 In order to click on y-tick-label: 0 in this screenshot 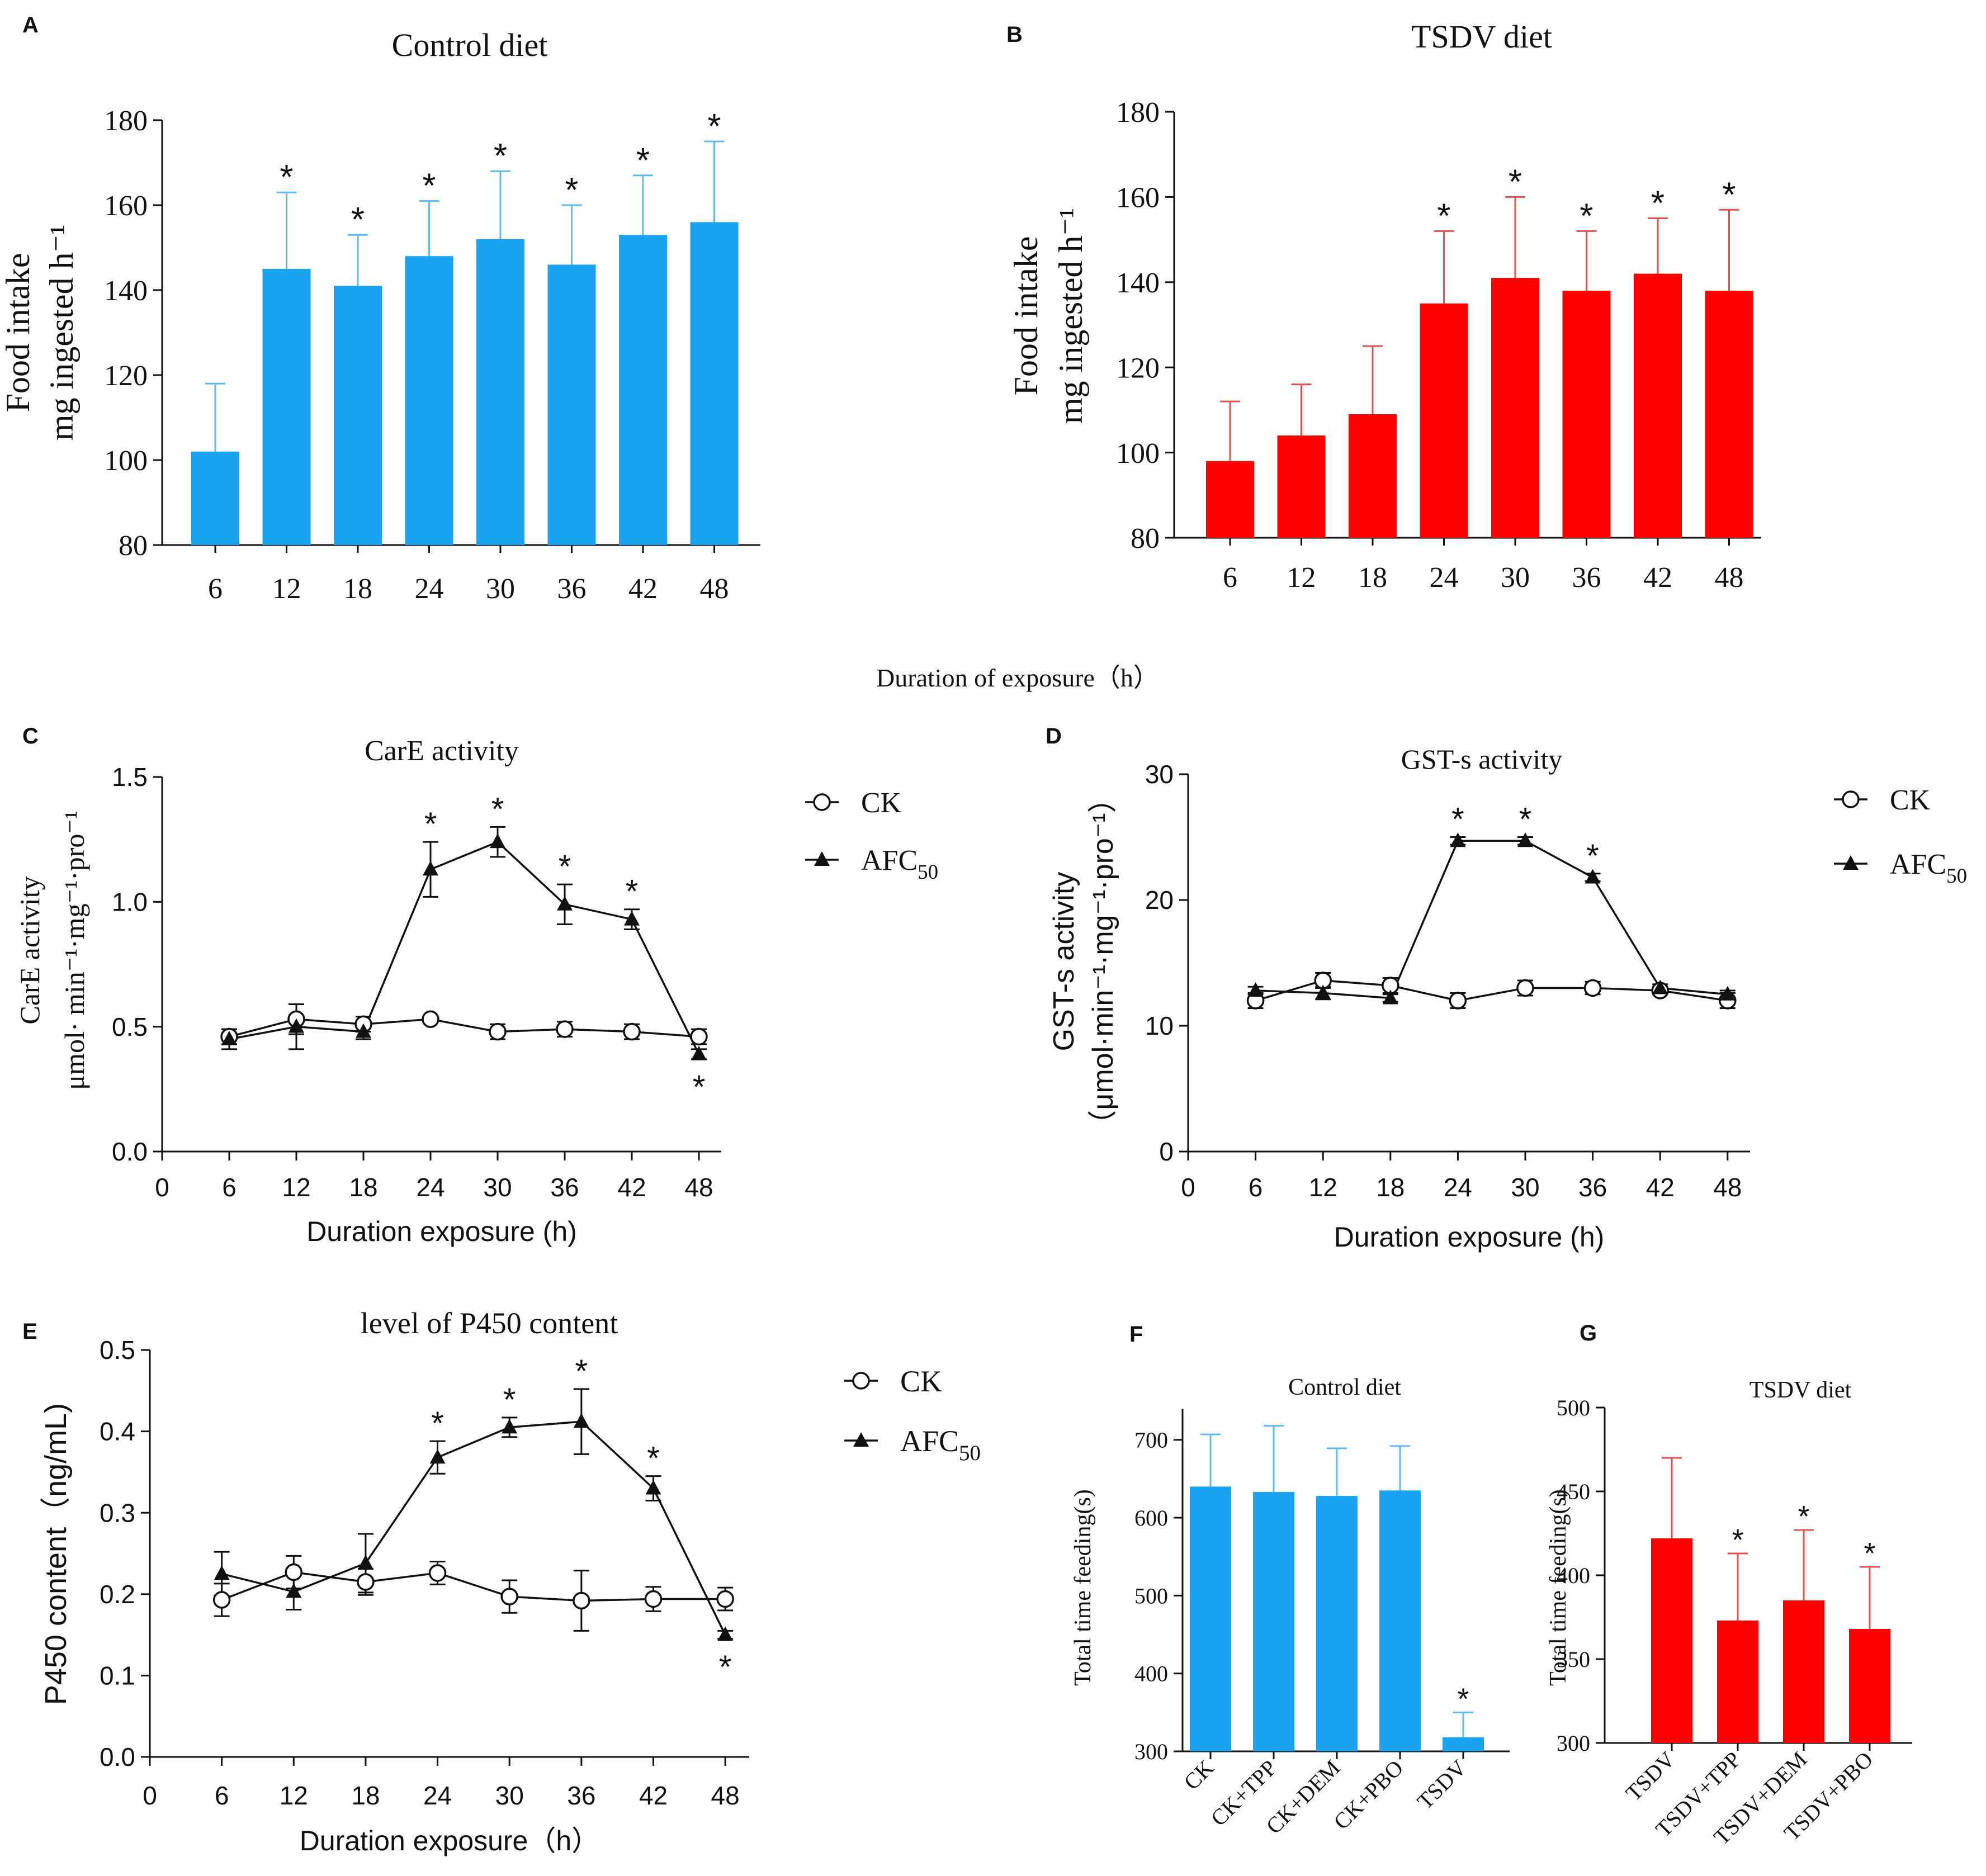, I will do `click(1166, 1151)`.